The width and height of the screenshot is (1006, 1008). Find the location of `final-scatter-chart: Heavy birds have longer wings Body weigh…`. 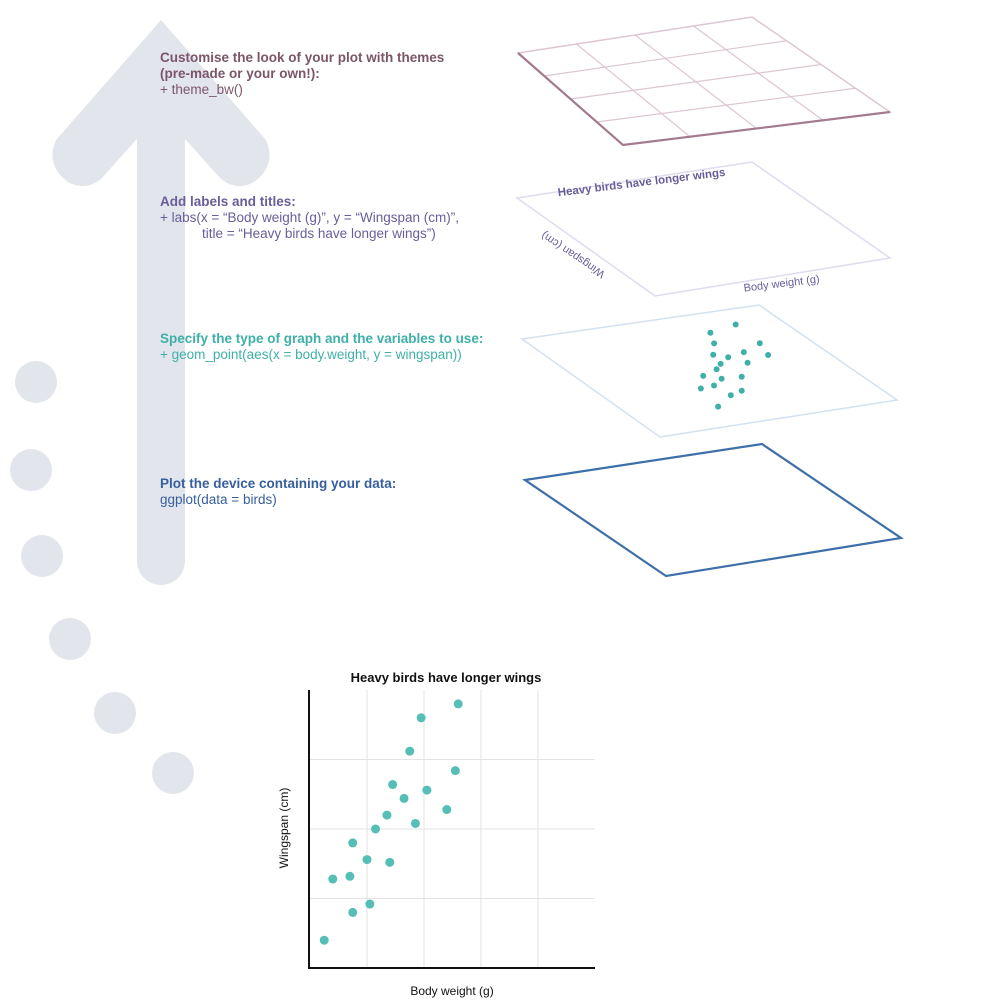

final-scatter-chart: Heavy birds have longer wings Body weigh… is located at coordinates (436, 834).